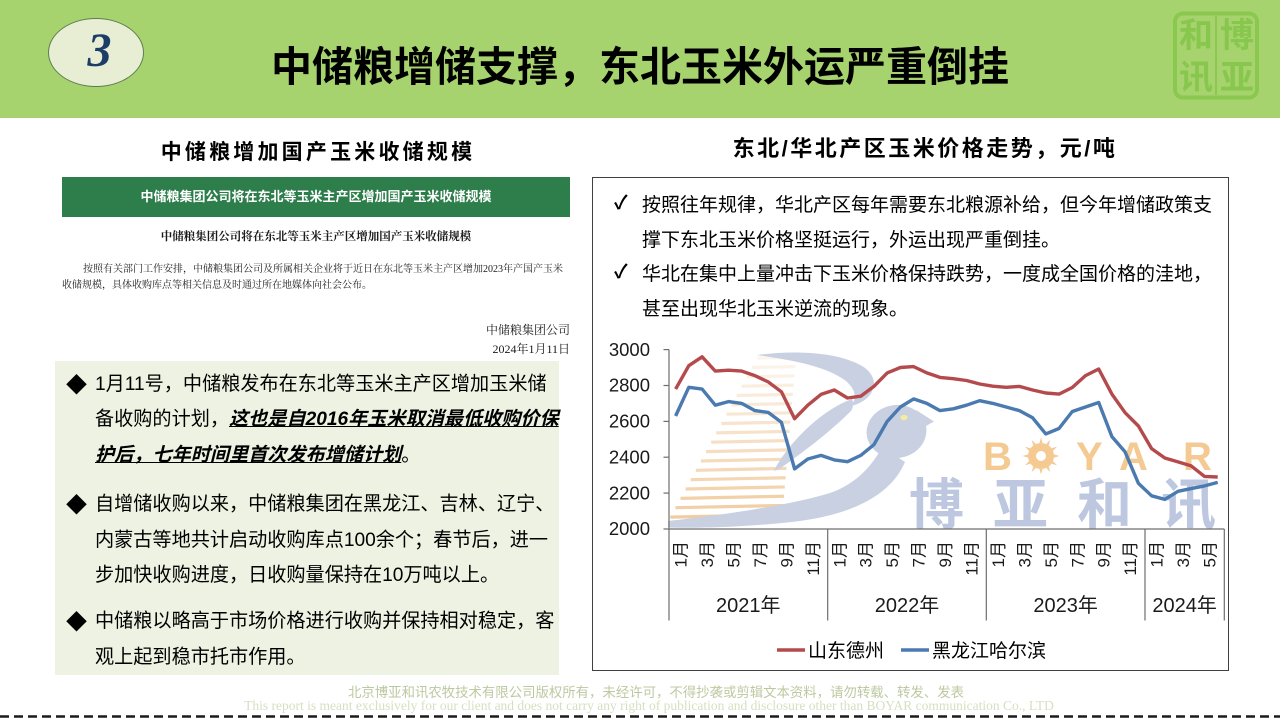 Image resolution: width=1280 pixels, height=720 pixels. Describe the element at coordinates (989, 651) in the screenshot. I see `svg-text: 黑龙江哈尔滨` at that location.